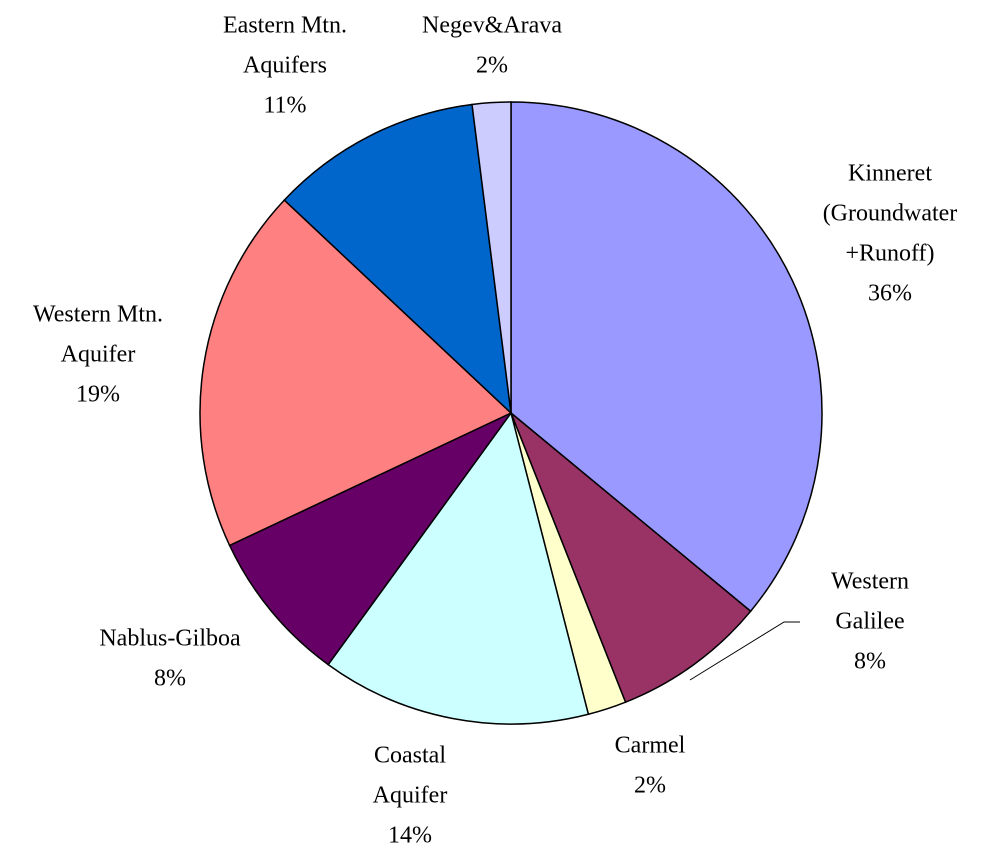 This screenshot has width=983, height=848. What do you see at coordinates (650, 746) in the screenshot?
I see `slice-label: Carmel` at bounding box center [650, 746].